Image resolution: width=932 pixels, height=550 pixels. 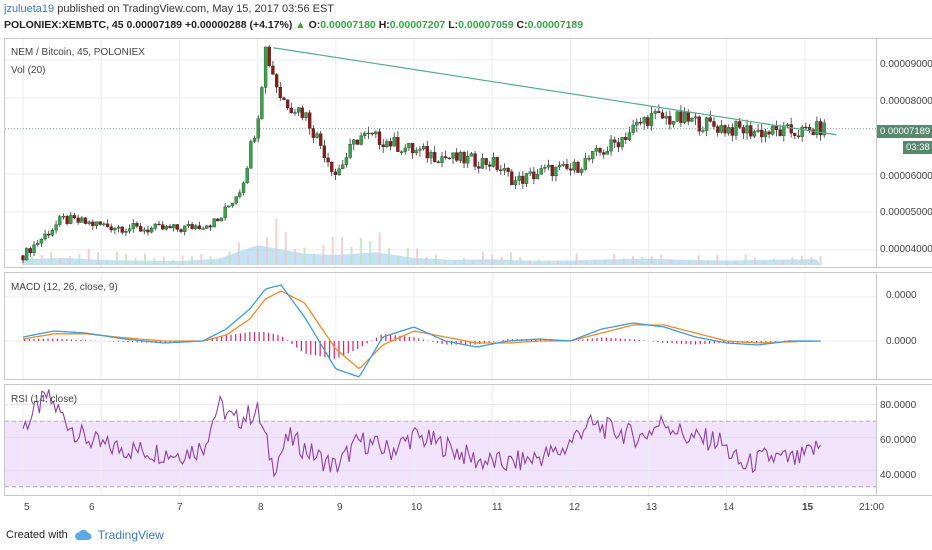 What do you see at coordinates (486, 25) in the screenshot?
I see `low-value: 0.00007059` at bounding box center [486, 25].